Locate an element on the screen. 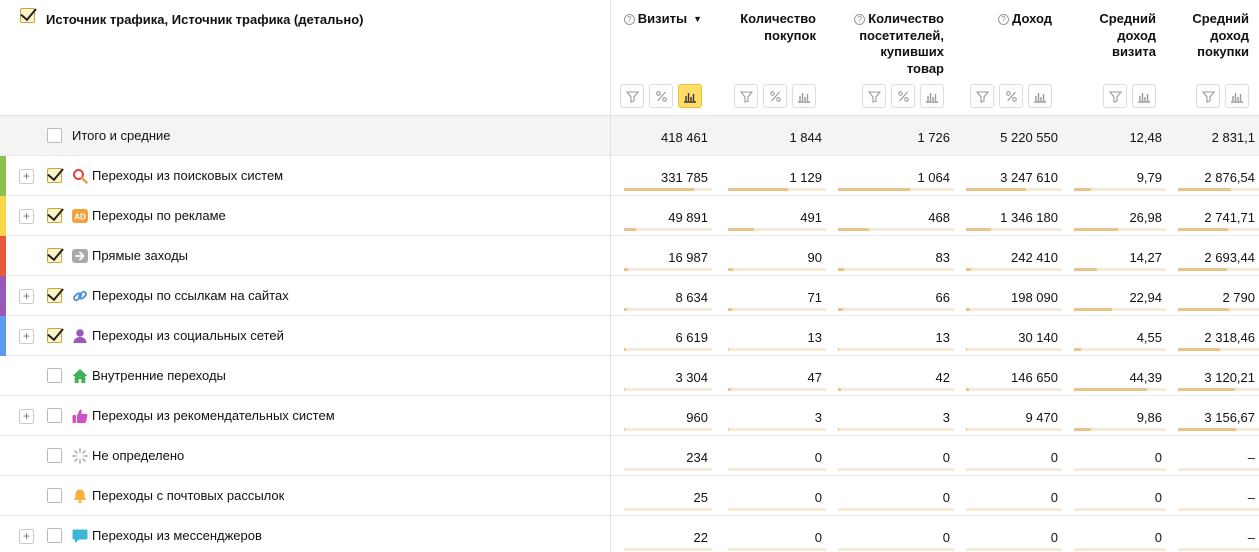 Image resolution: width=1259 pixels, height=552 pixels. metric-value: 2 876,54 is located at coordinates (1229, 177).